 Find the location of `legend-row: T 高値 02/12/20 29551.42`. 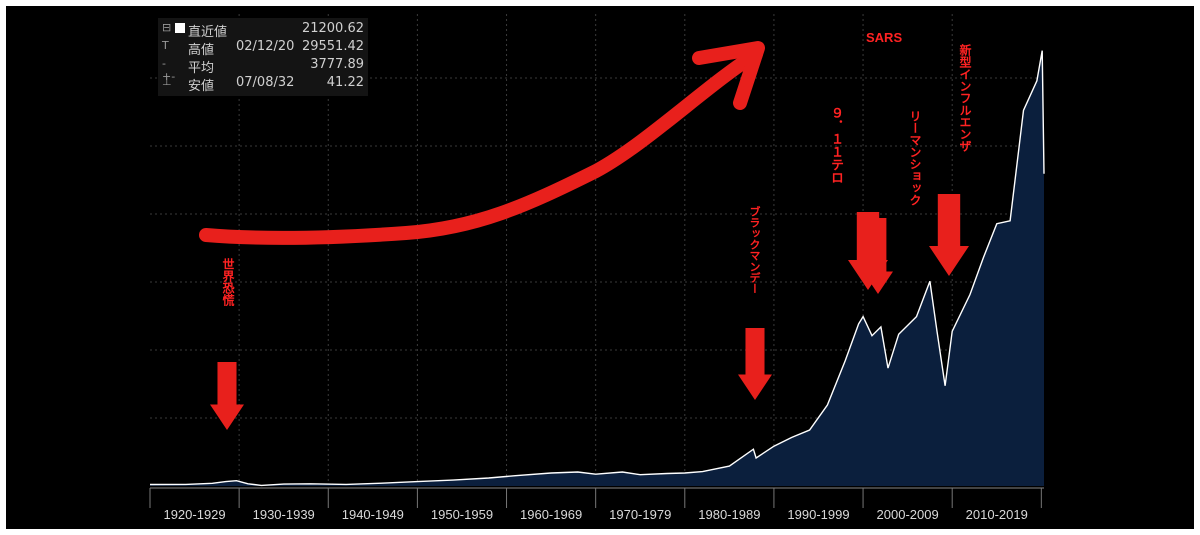

legend-row: T 高値 02/12/20 29551.42 is located at coordinates (263, 48).